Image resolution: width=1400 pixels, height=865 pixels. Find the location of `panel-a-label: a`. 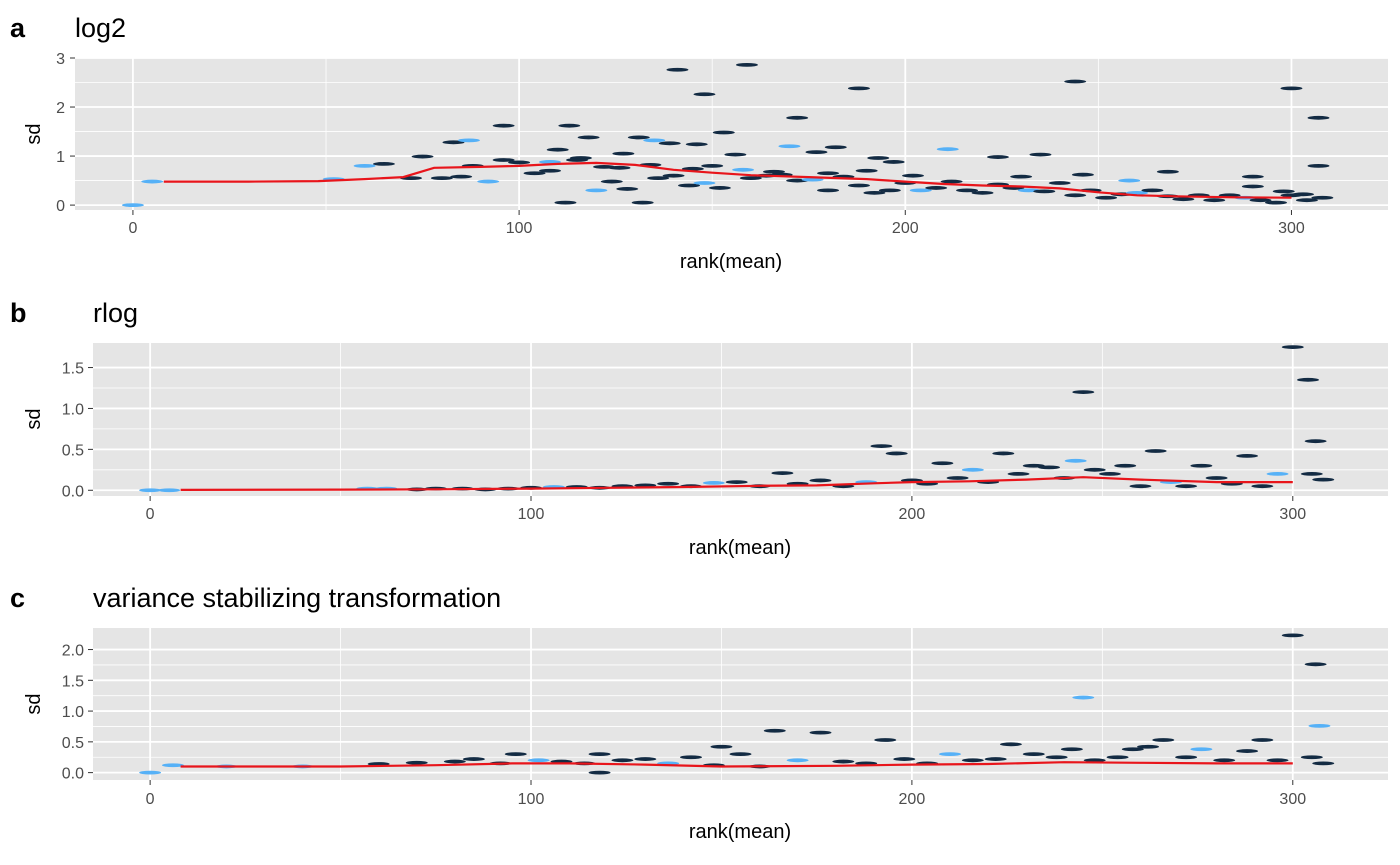

panel-a-label: a is located at coordinates (18, 28).